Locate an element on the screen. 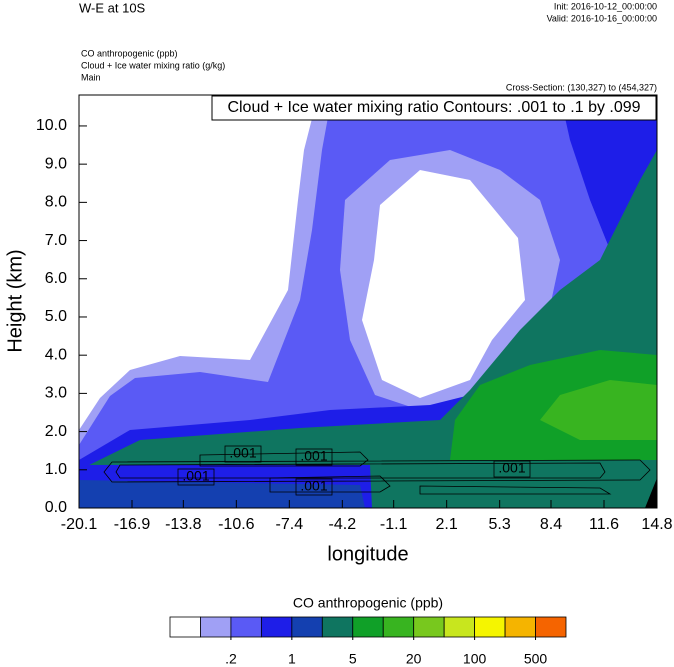 The width and height of the screenshot is (674, 667). y-tick-label: 1.0 is located at coordinates (56, 469).